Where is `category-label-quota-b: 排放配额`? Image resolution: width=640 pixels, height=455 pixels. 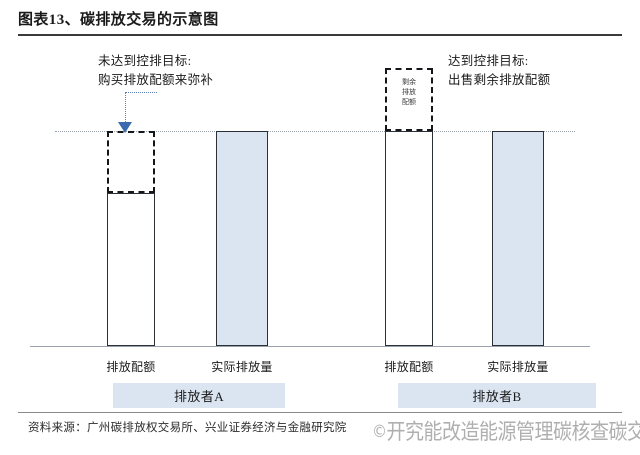 category-label-quota-b: 排放配额 is located at coordinates (409, 367).